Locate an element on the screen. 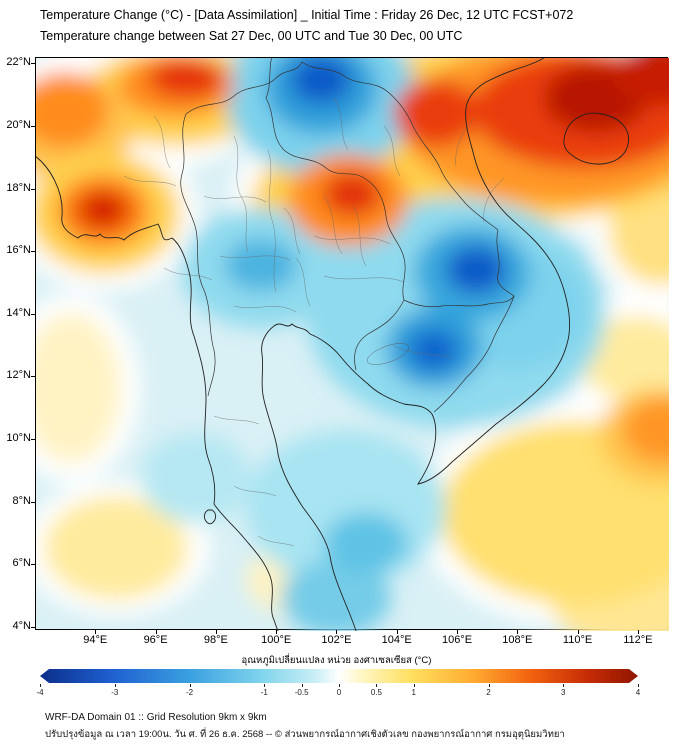 The width and height of the screenshot is (676, 756). lon-tick-label: 96°E is located at coordinates (155, 640).